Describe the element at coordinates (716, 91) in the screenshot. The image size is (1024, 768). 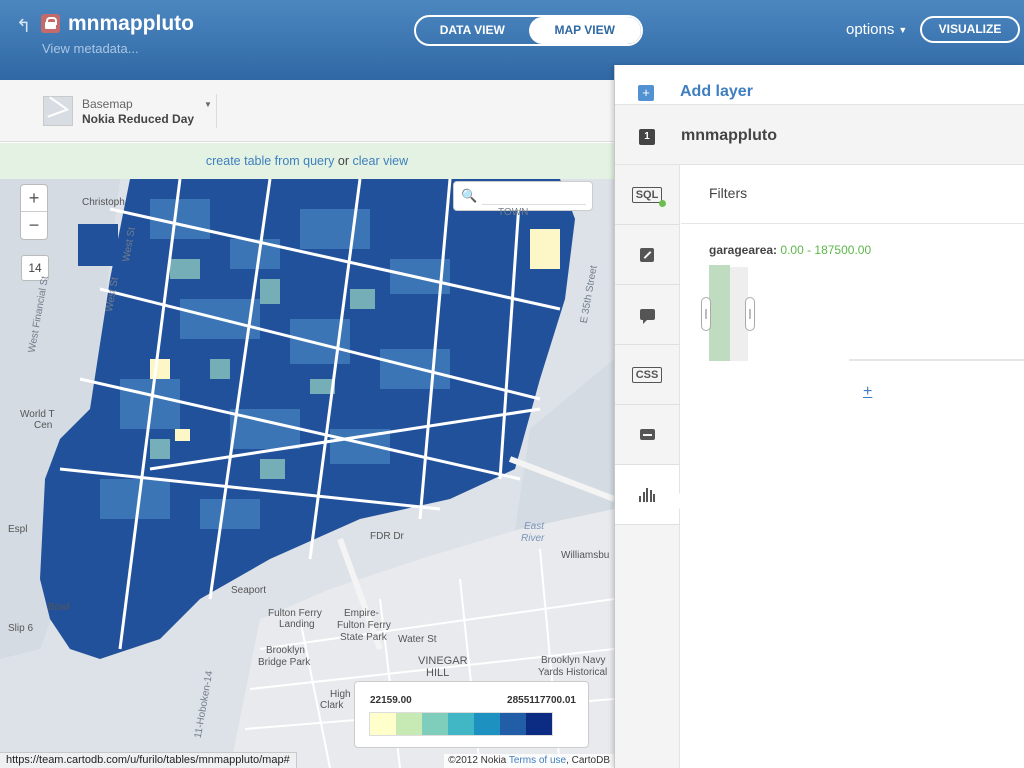
I see `add-layer-button: Add layer` at that location.